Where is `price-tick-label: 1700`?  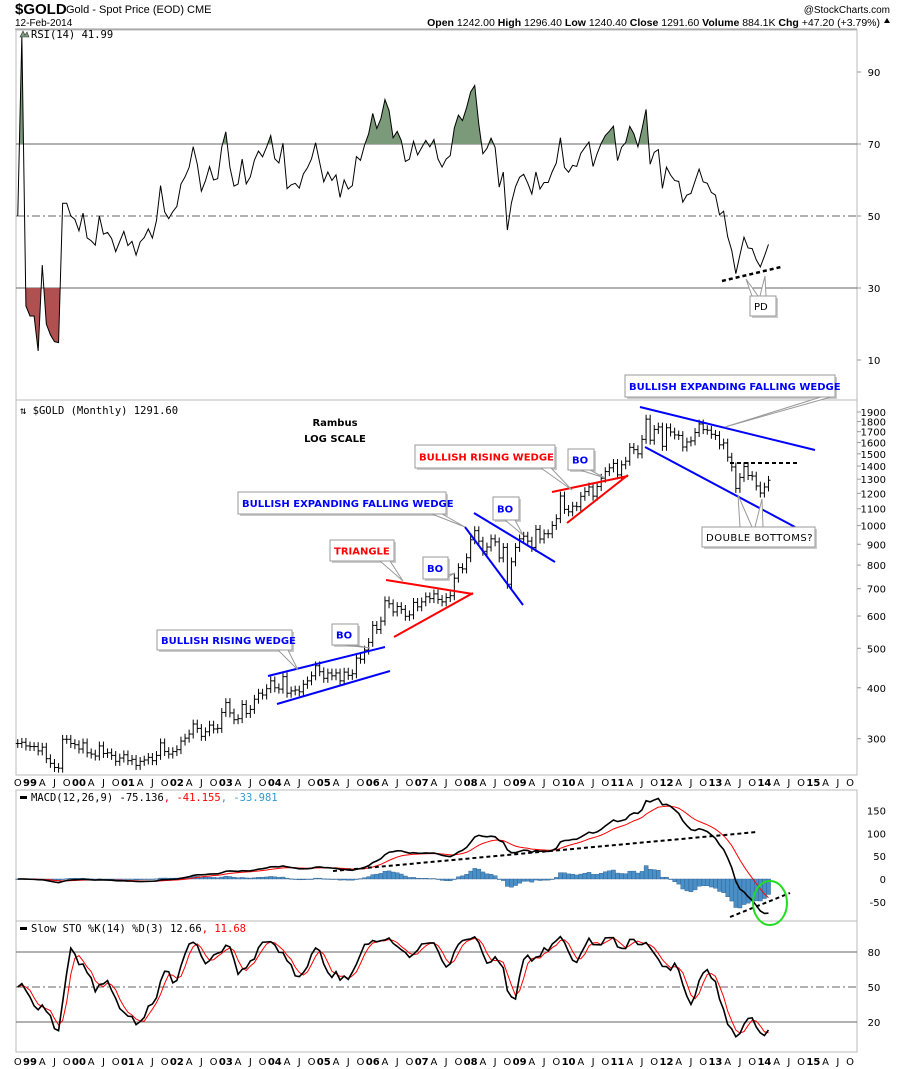
price-tick-label: 1700 is located at coordinates (873, 433).